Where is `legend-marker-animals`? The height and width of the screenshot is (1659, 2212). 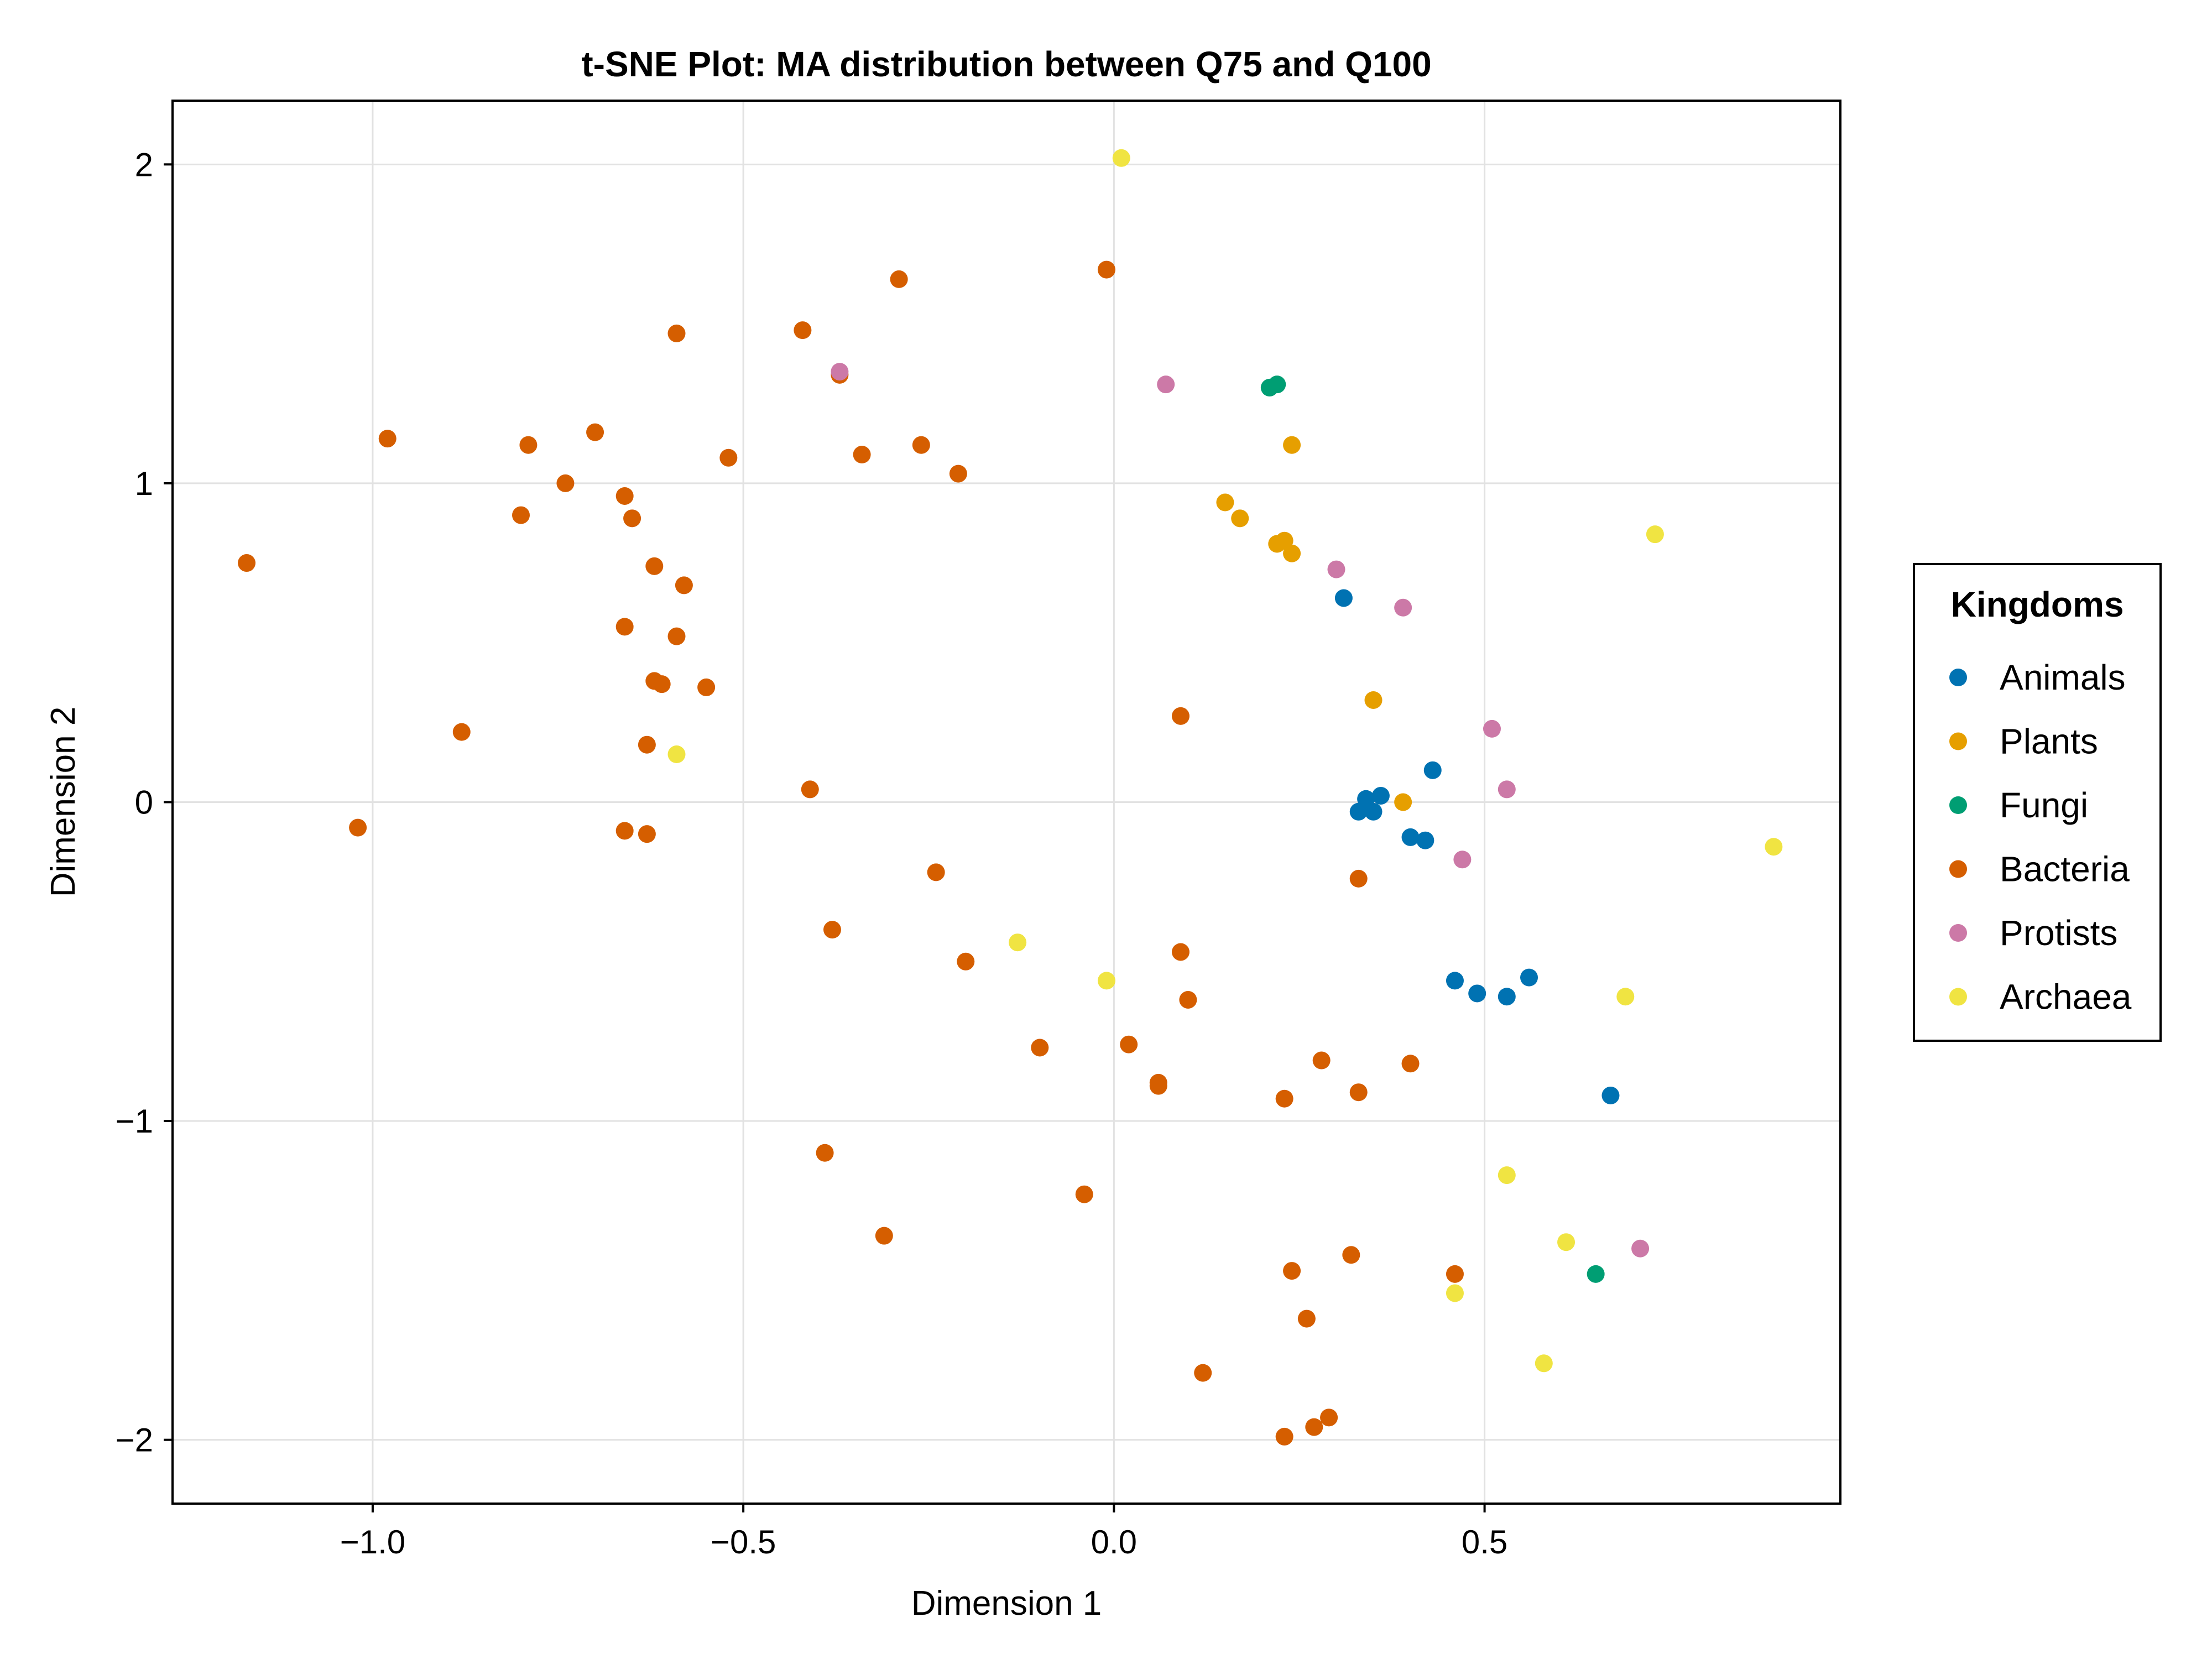 legend-marker-animals is located at coordinates (1958, 677).